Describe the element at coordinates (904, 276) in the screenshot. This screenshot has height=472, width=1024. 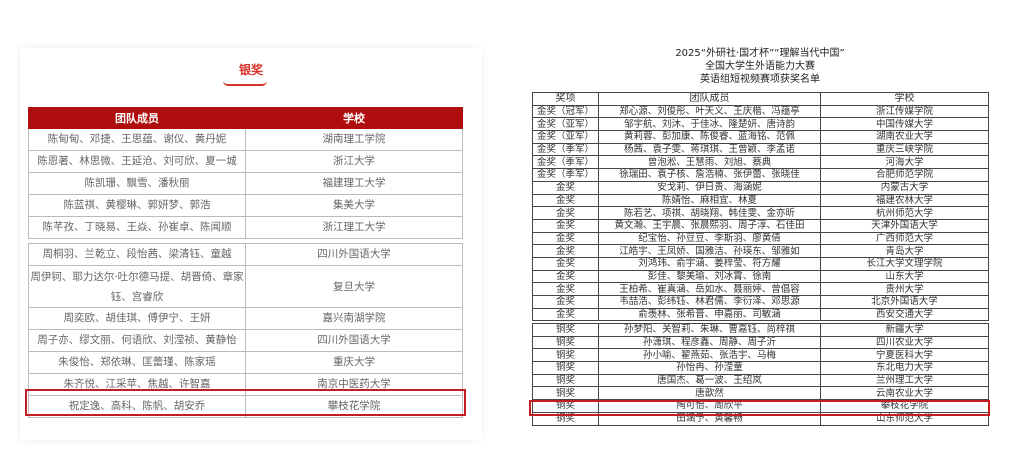
I see `school-cell: 山东大学` at that location.